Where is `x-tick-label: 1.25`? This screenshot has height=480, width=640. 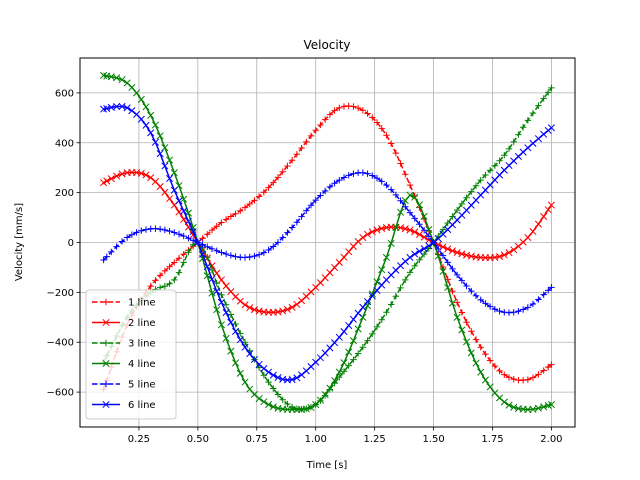
x-tick-label: 1.25 is located at coordinates (375, 439).